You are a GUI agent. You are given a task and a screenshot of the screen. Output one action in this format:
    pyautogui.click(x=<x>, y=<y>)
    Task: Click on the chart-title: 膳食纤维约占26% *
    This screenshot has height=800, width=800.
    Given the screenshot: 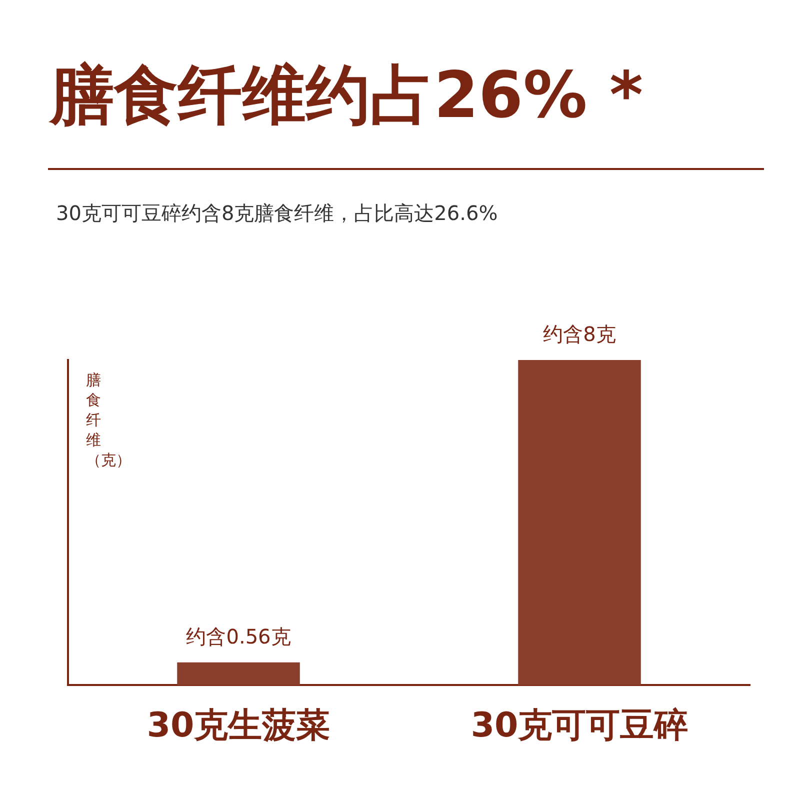 What is the action you would take?
    pyautogui.click(x=346, y=96)
    